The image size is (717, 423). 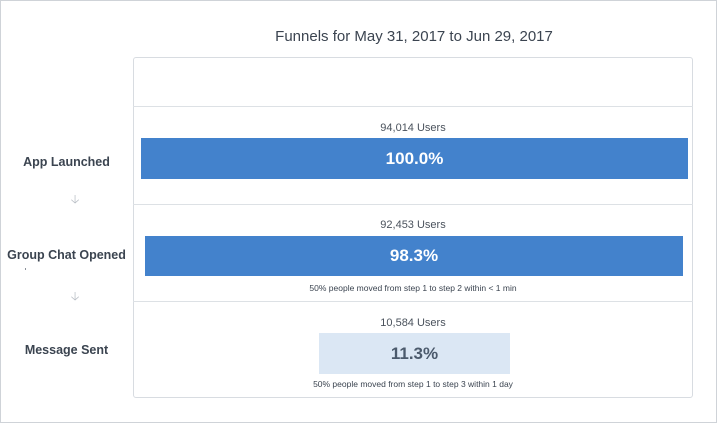 What do you see at coordinates (413, 323) in the screenshot?
I see `step-count-label: 10,584 Users` at bounding box center [413, 323].